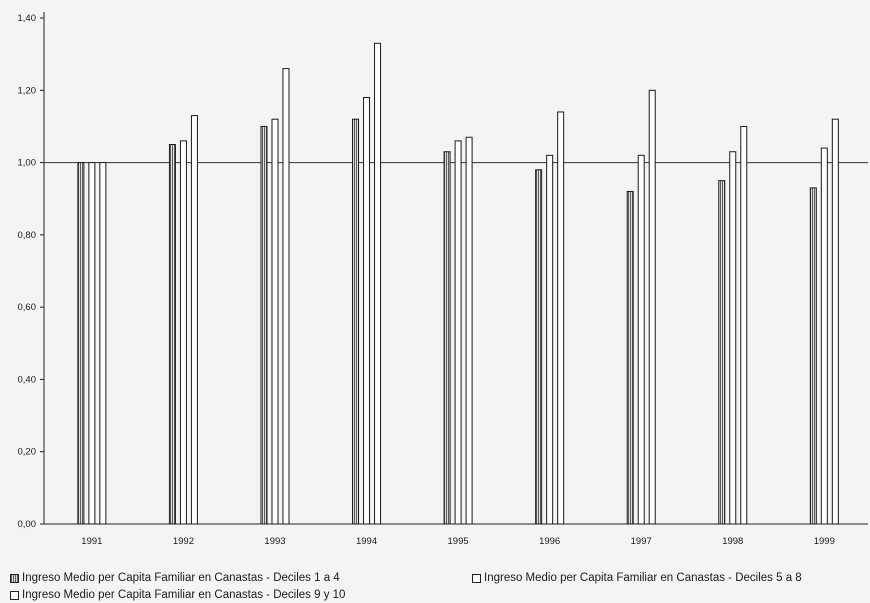  I want to click on y-tick-label: 0,80, so click(27, 235).